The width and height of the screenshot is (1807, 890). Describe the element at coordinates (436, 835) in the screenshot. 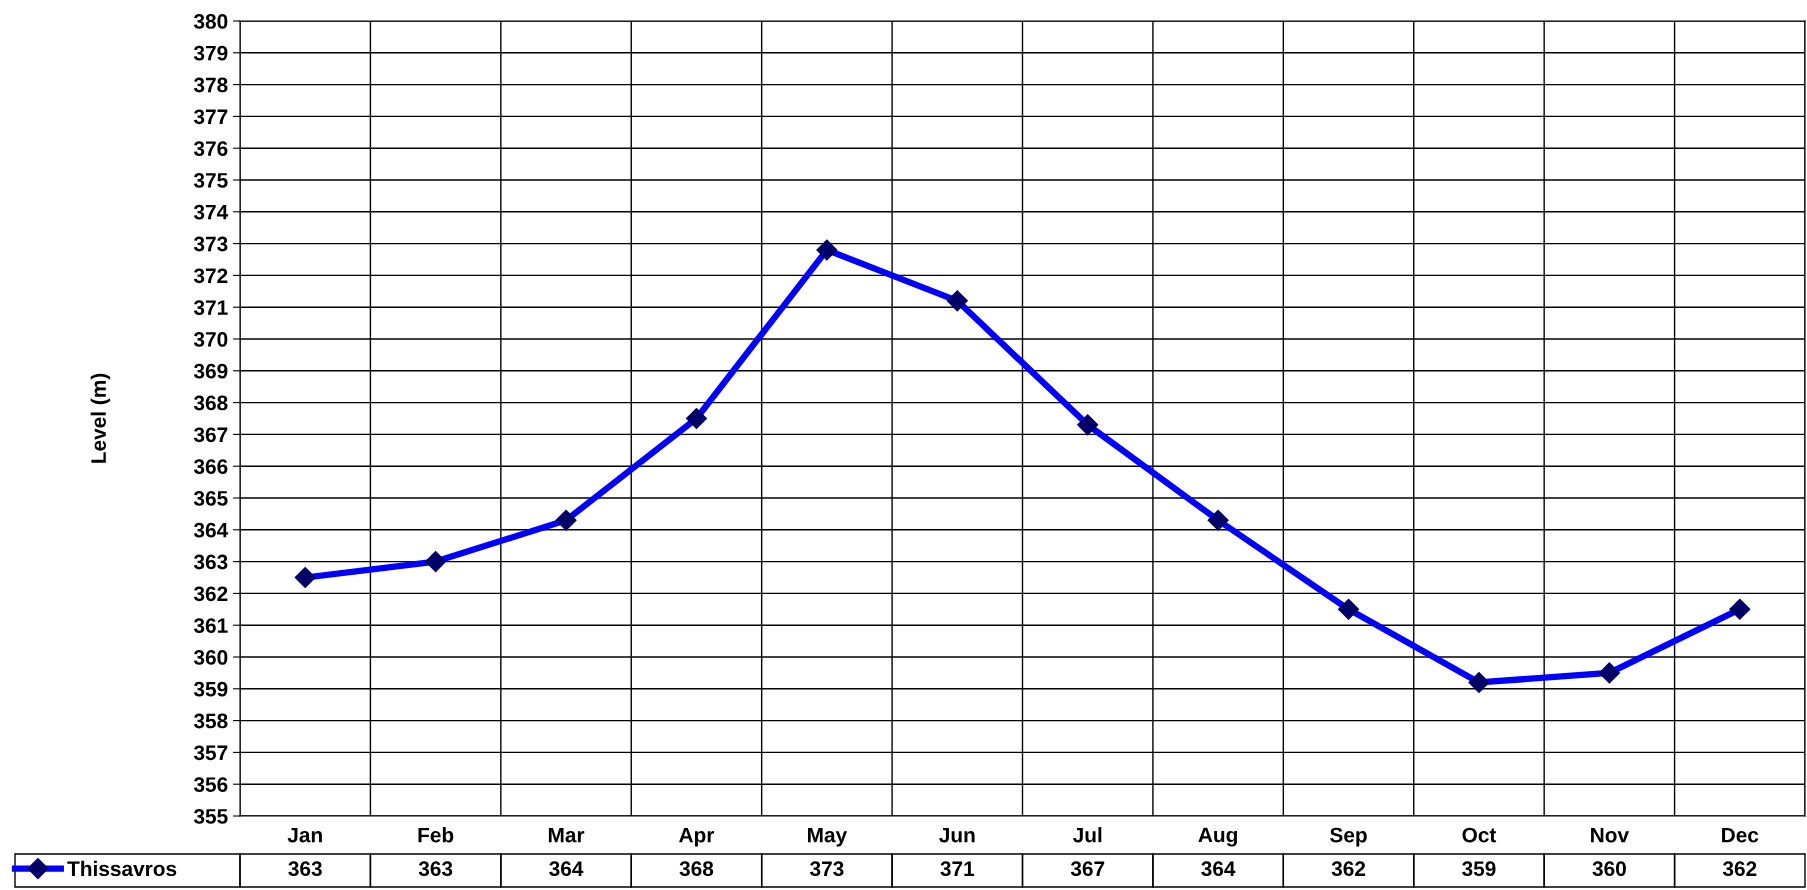

I see `x-tick-label: Feb` at that location.